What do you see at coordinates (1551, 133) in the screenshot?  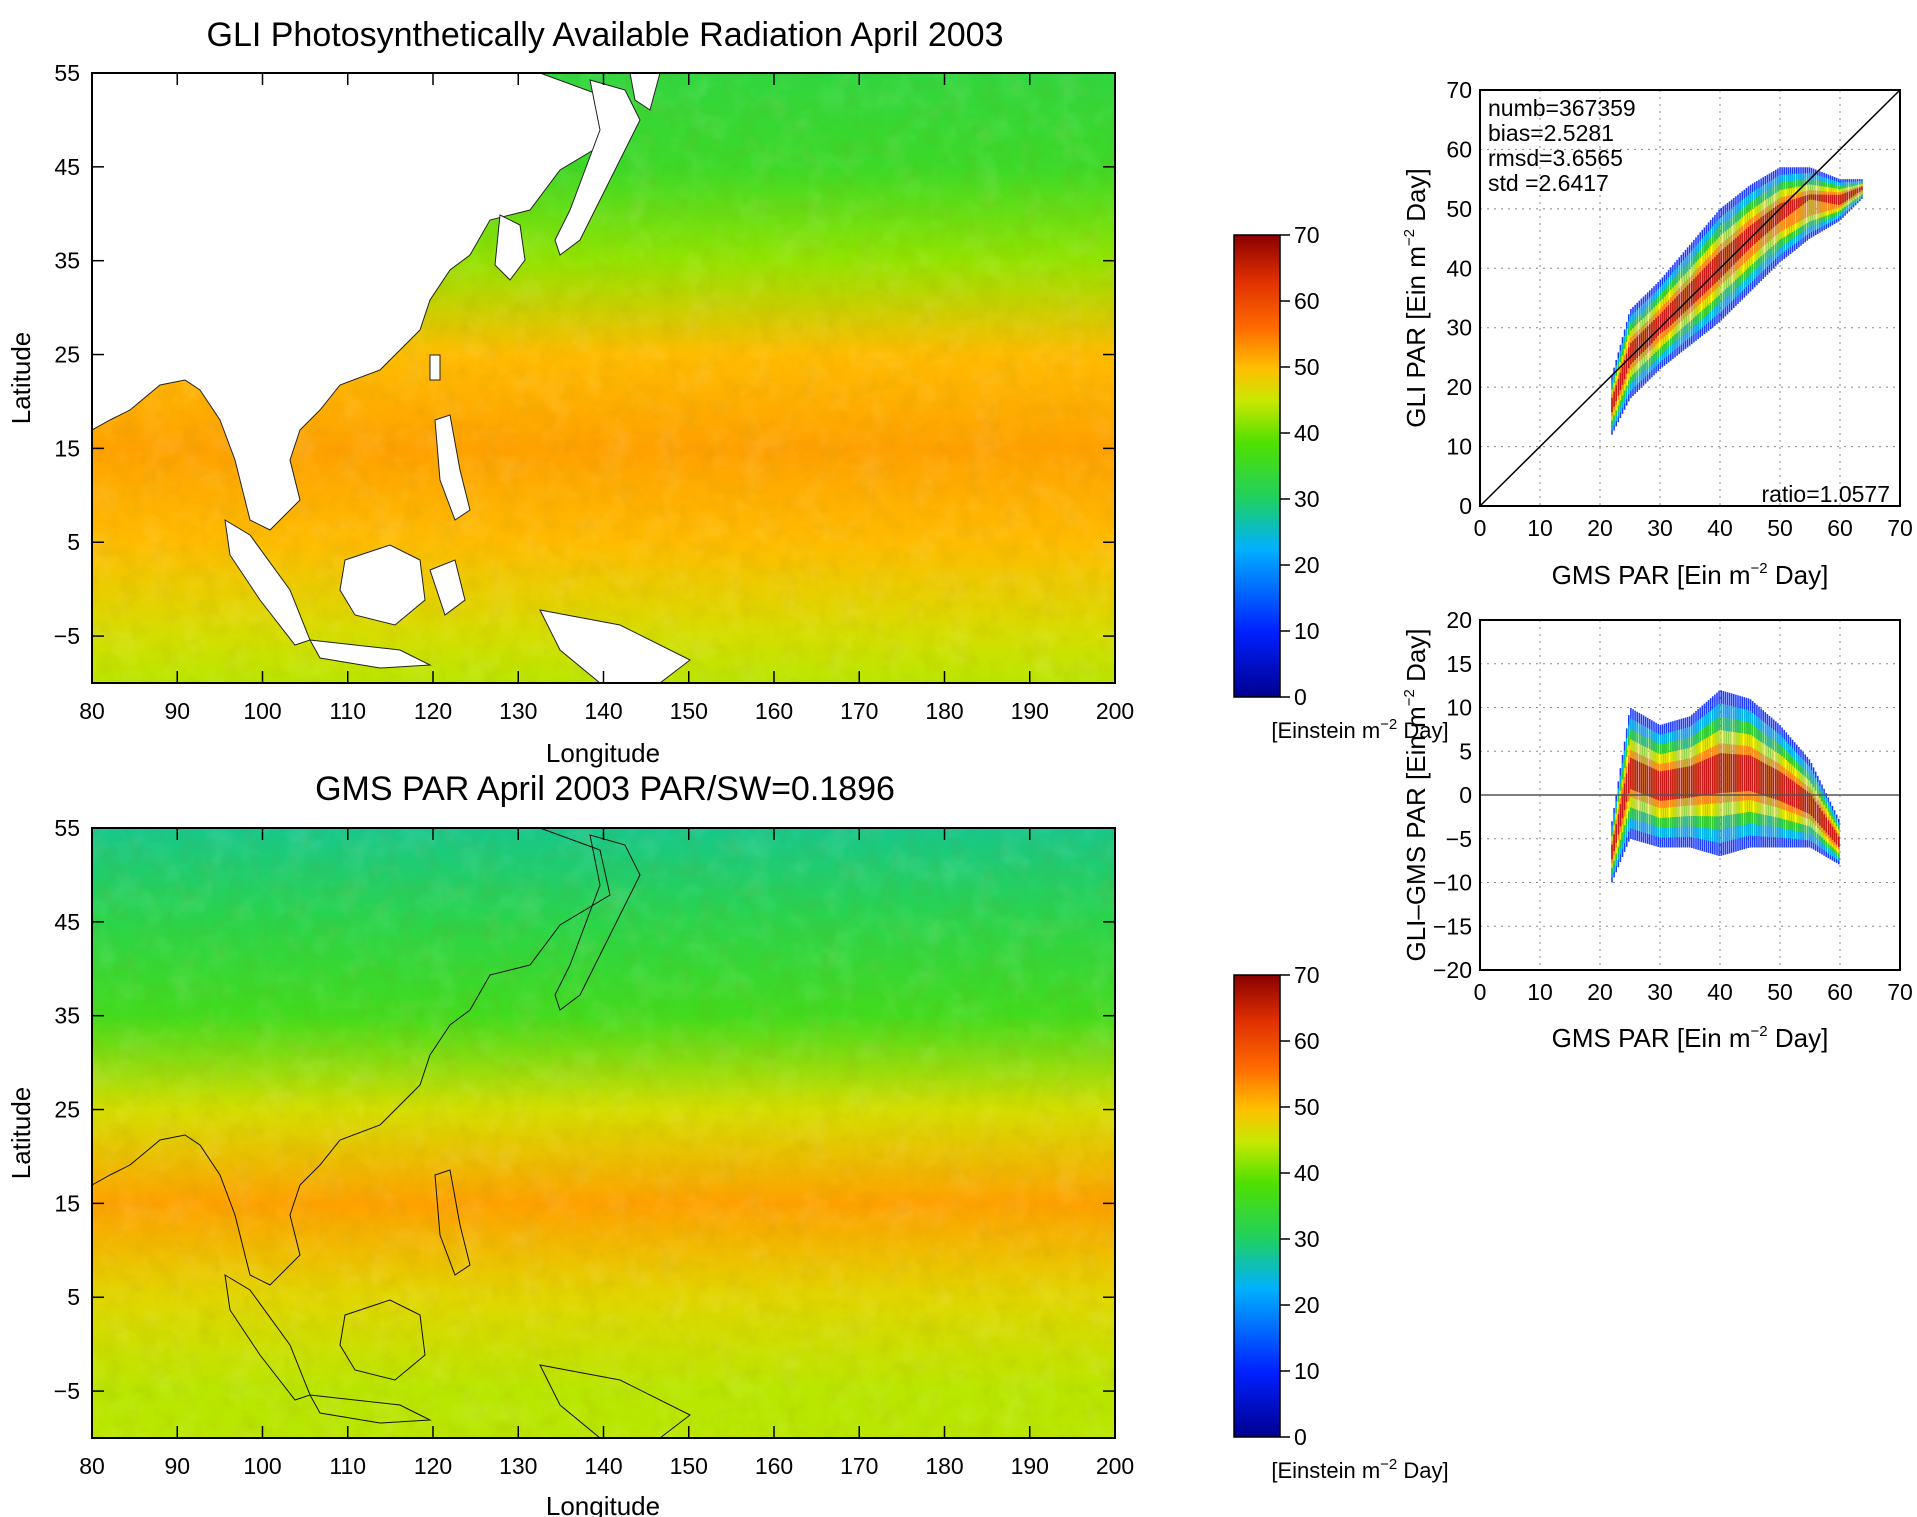 I see `stat-bias: bias=2.5281` at bounding box center [1551, 133].